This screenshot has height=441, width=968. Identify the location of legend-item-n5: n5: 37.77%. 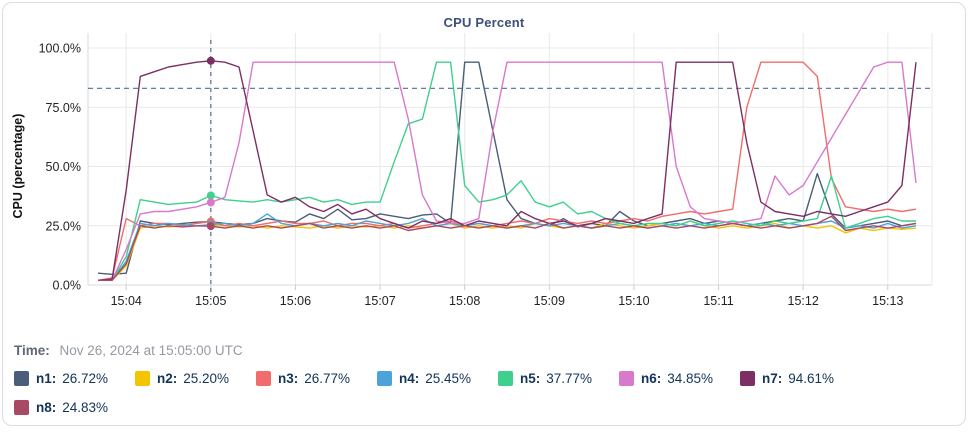
(558, 378).